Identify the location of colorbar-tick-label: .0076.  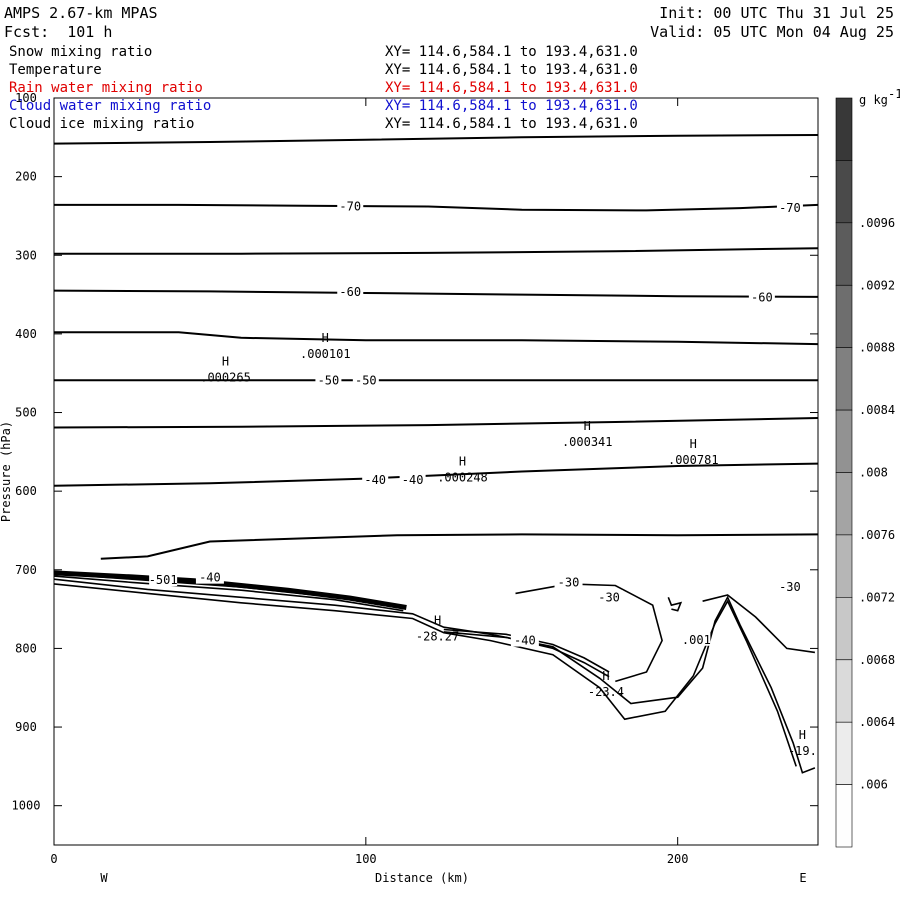
(877, 535).